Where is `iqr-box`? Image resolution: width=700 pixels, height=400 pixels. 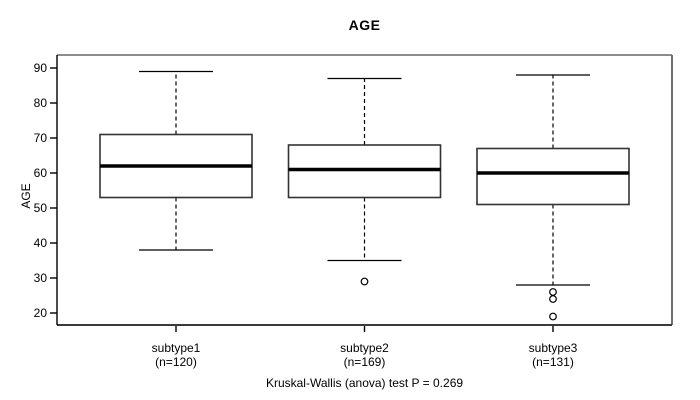 iqr-box is located at coordinates (553, 176).